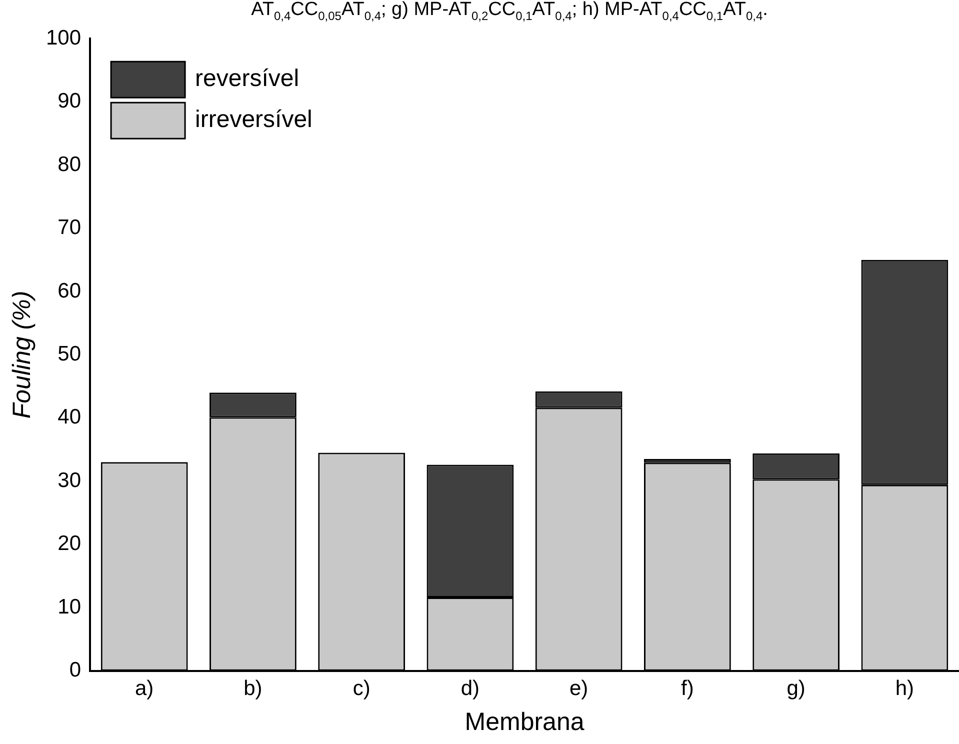 This screenshot has width=959, height=744. I want to click on y-tick-label: 60, so click(70, 290).